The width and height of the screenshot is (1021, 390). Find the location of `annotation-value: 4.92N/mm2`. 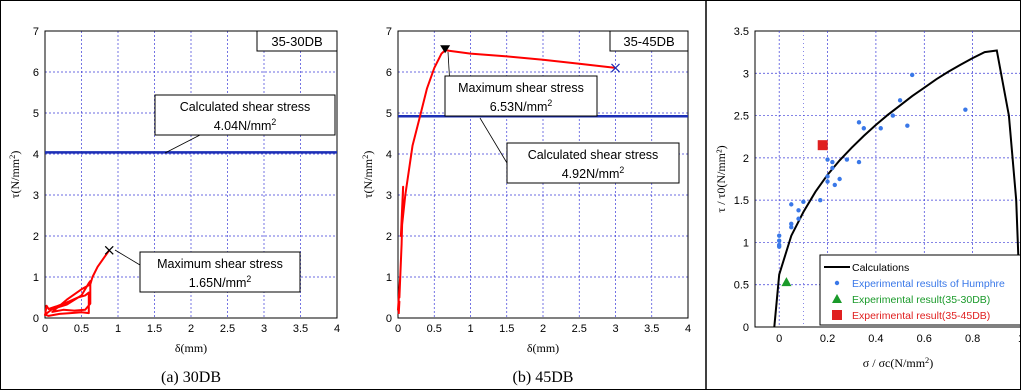

annotation-value: 4.92N/mm2 is located at coordinates (593, 173).